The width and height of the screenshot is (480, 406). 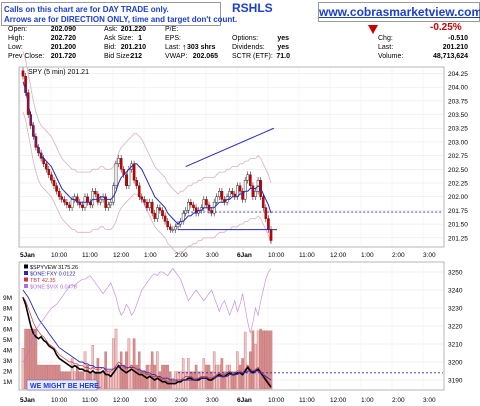 I want to click on low-value: 201.200, so click(x=63, y=47).